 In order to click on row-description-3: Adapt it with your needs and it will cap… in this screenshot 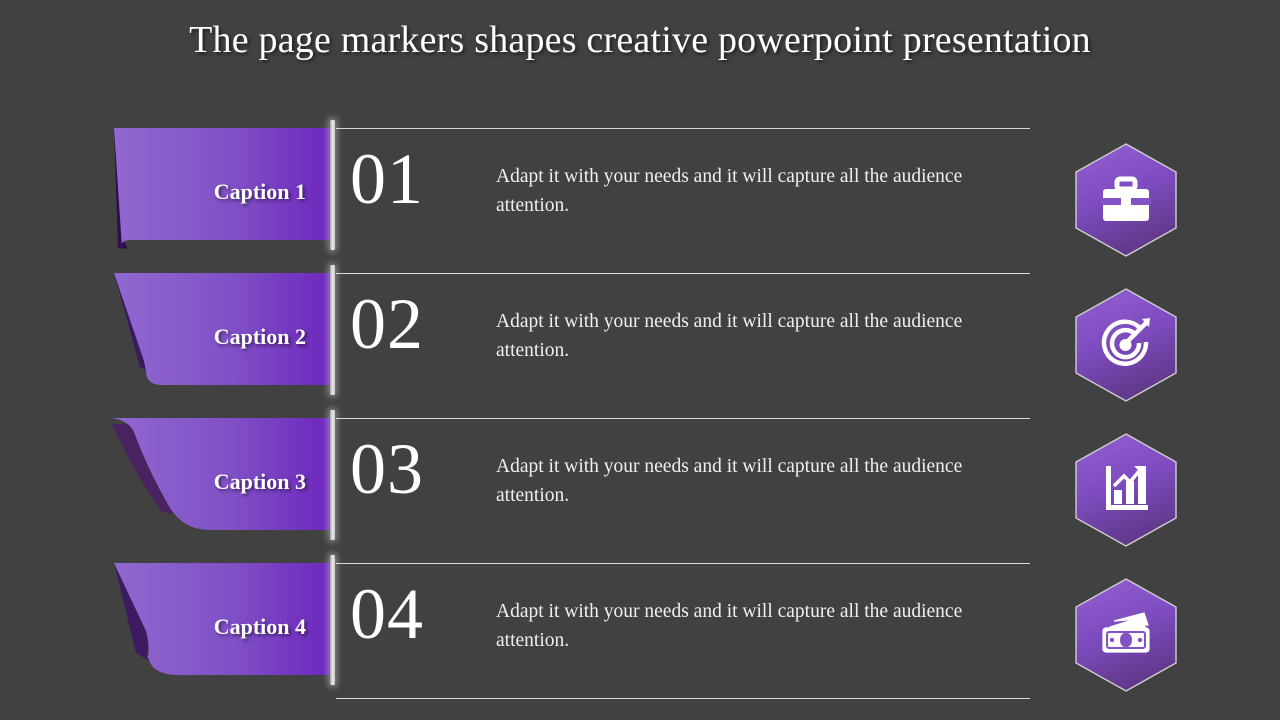, I will do `click(729, 481)`.